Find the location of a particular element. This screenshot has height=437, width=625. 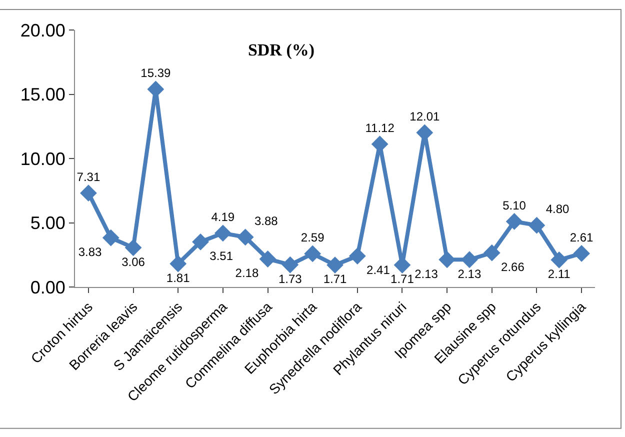

data-label: 2.11 is located at coordinates (559, 274).